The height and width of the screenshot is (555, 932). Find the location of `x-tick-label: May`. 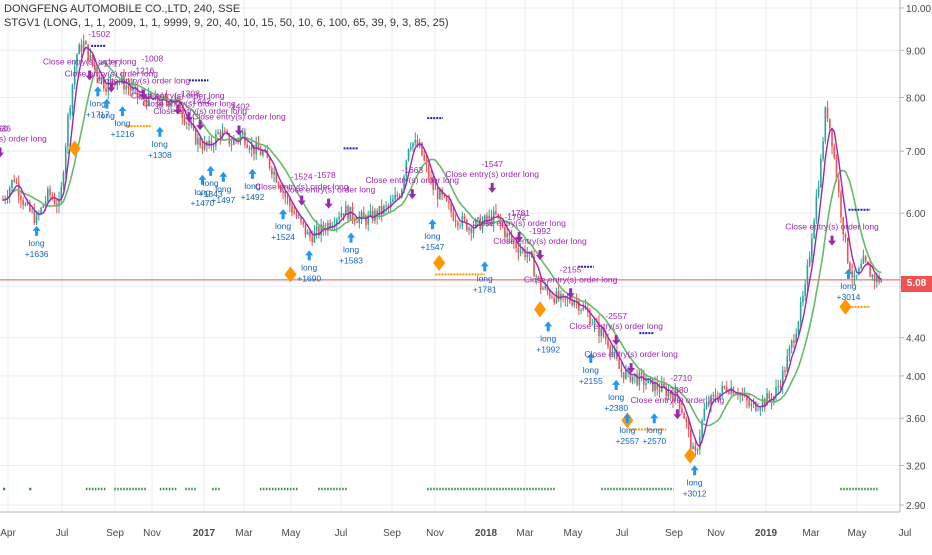

x-tick-label: May is located at coordinates (573, 533).